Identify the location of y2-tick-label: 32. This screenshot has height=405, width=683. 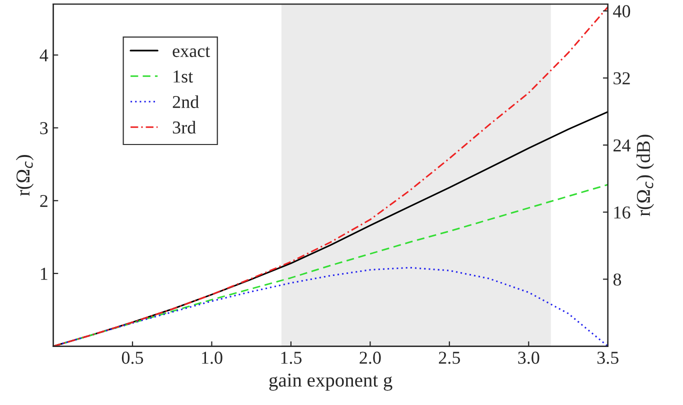
(622, 78).